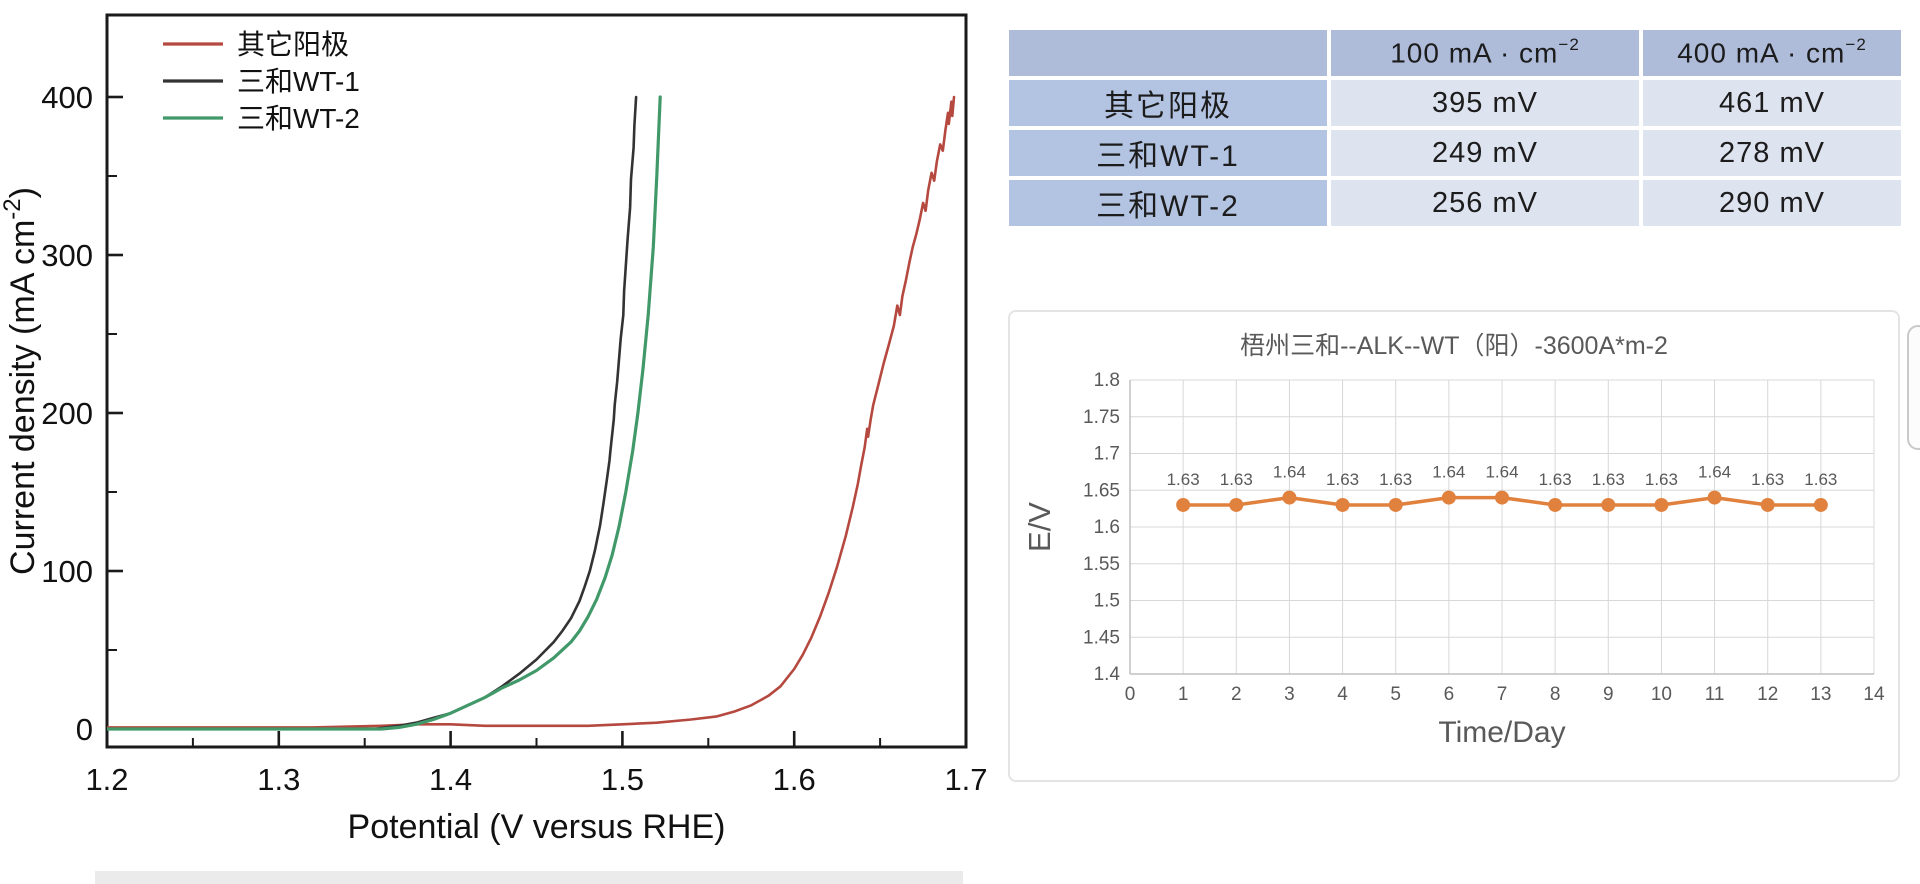 This screenshot has width=1920, height=884. What do you see at coordinates (1289, 694) in the screenshot?
I see `stability-x-tick-label: 3` at bounding box center [1289, 694].